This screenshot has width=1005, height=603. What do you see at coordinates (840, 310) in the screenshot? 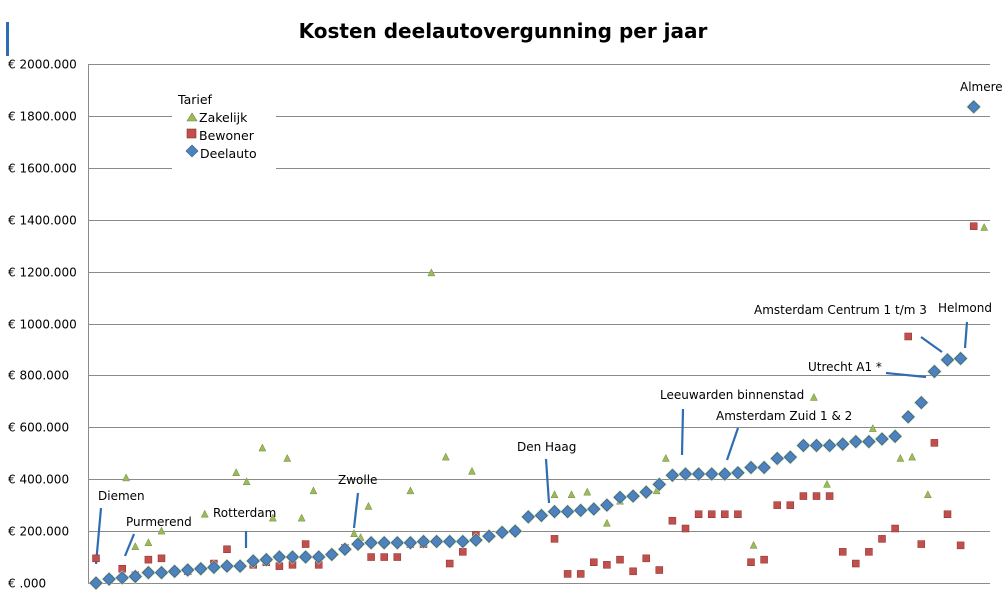
I see `annotation-label-8: Amsterdam Centrum 1 t/m 3` at bounding box center [840, 310].